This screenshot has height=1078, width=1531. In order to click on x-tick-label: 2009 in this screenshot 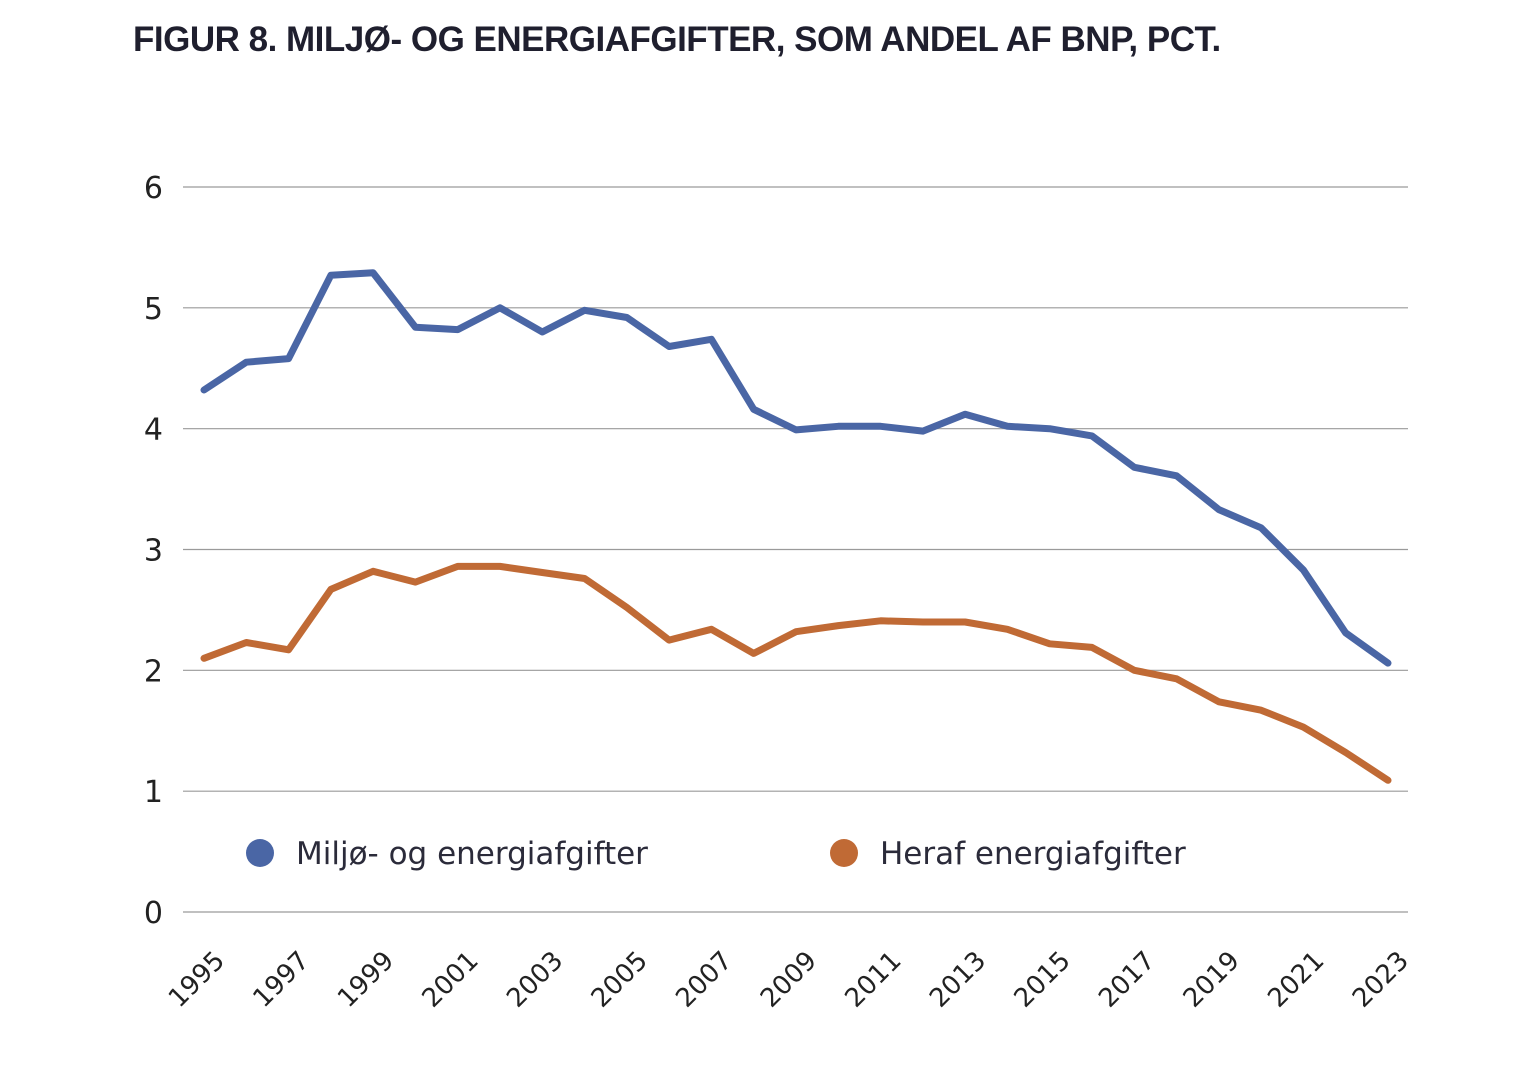, I will do `click(789, 980)`.